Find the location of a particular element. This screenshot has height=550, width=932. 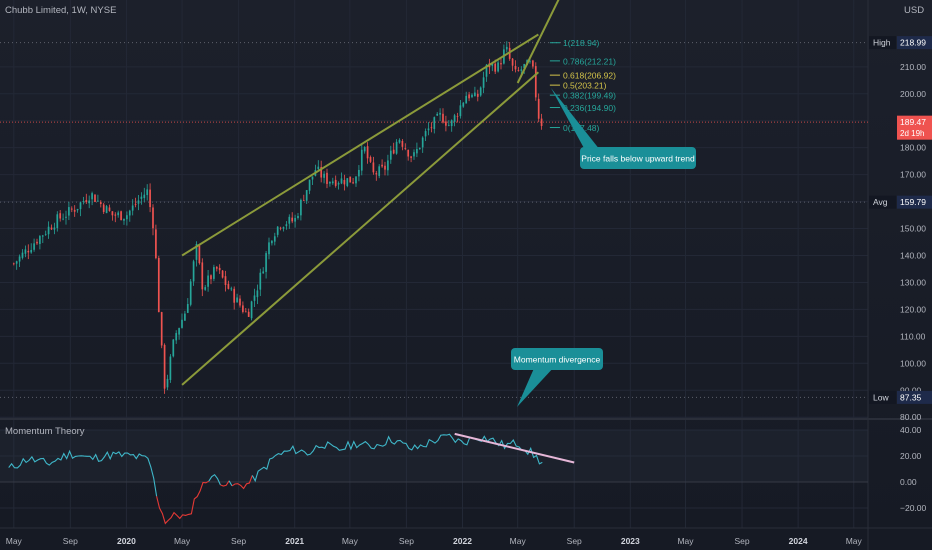

momentum-tick-label: 20.00 is located at coordinates (911, 456).